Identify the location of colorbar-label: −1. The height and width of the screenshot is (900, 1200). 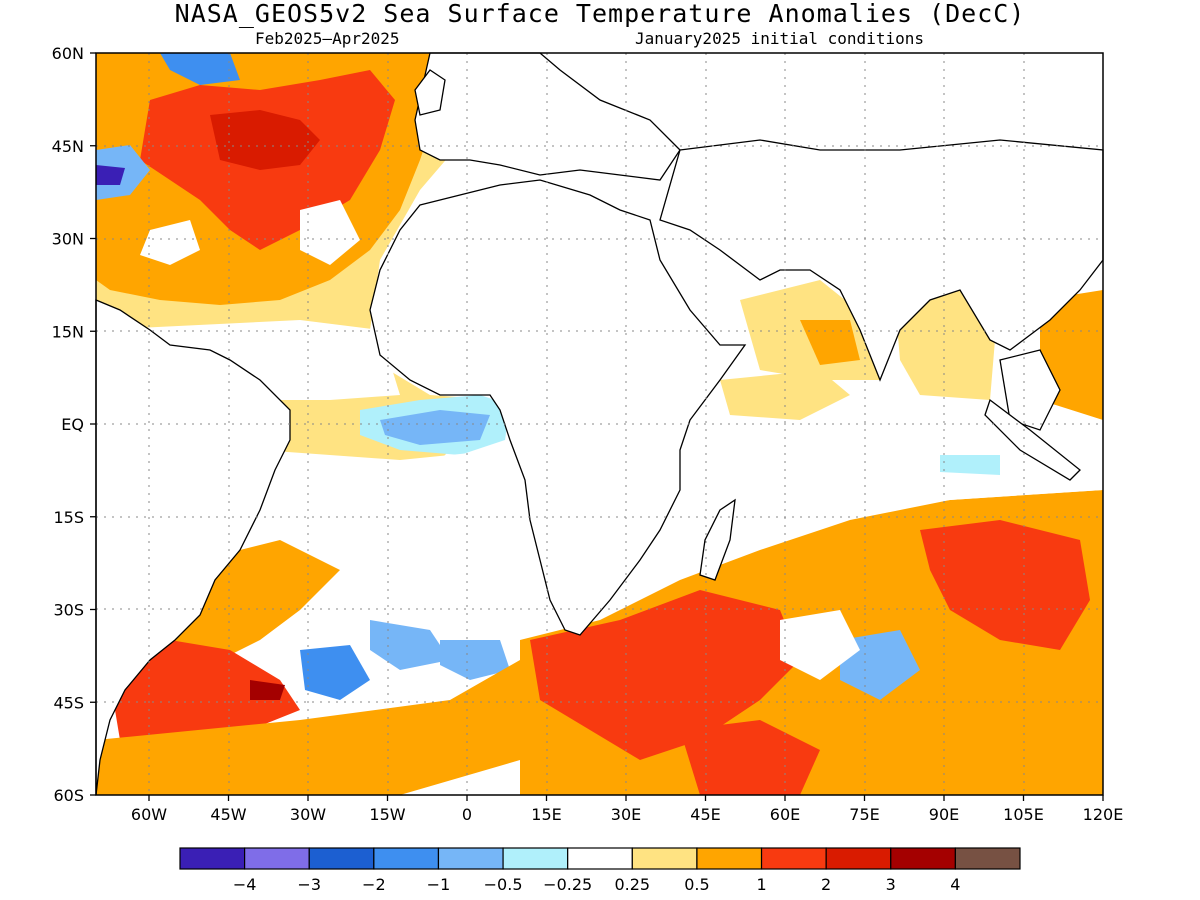
(439, 884).